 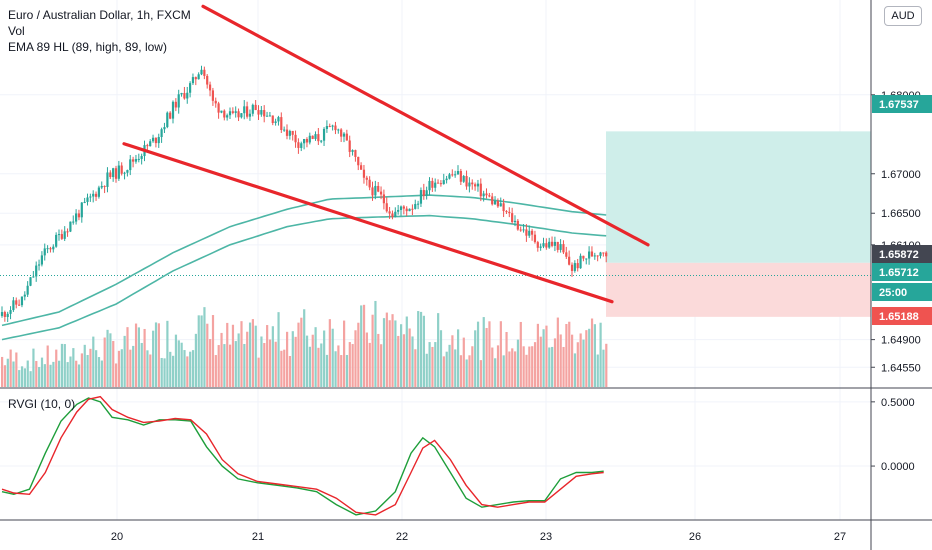 What do you see at coordinates (99, 15) in the screenshot?
I see `symbol-title: Euro / Australian Dollar, 1h, FXCM` at bounding box center [99, 15].